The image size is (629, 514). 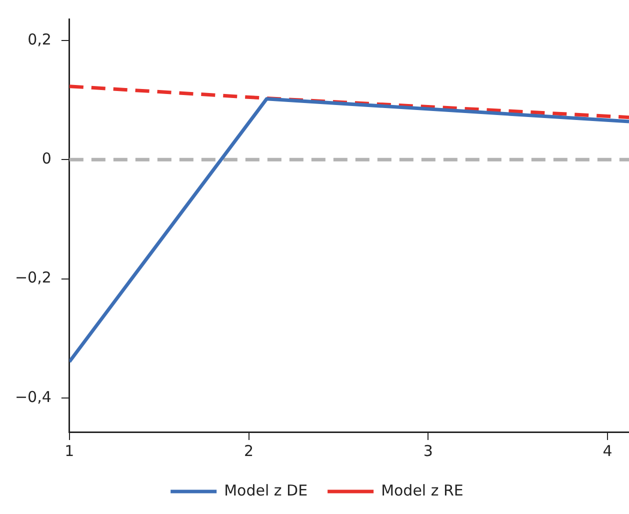 What do you see at coordinates (249, 451) in the screenshot?
I see `x-tick-label: 2` at bounding box center [249, 451].